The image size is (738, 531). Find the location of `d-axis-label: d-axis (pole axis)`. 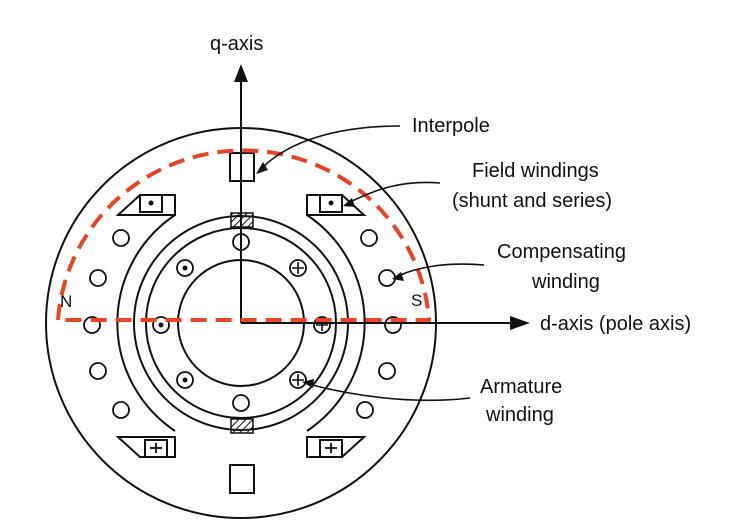

d-axis-label: d-axis (pole axis) is located at coordinates (615, 324).